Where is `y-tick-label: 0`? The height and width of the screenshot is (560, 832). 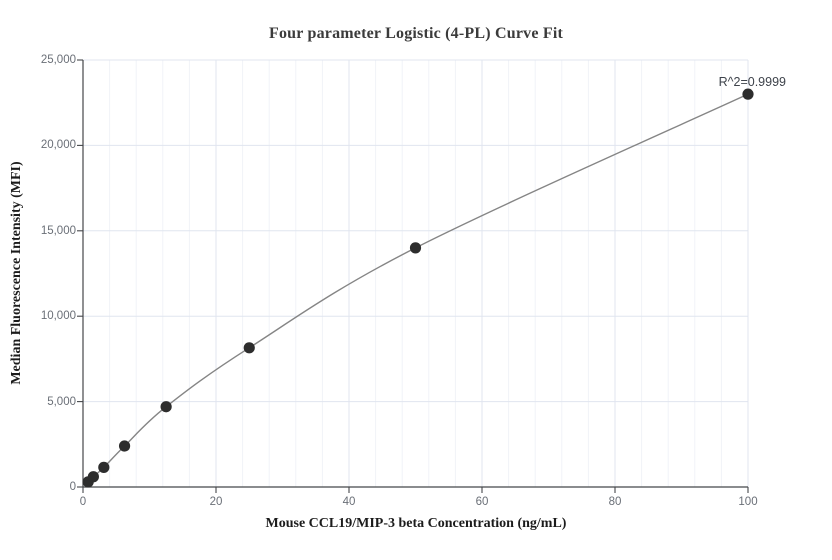
y-tick-label: 0 is located at coordinates (72, 487).